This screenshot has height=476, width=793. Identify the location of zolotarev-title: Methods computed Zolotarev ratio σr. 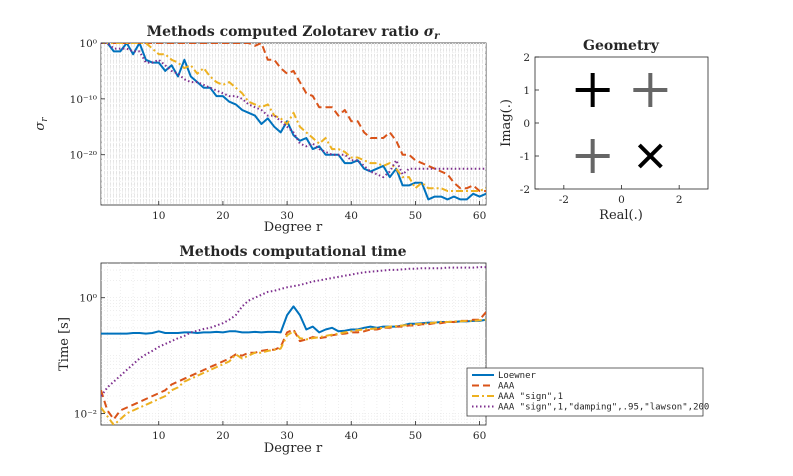
(293, 33).